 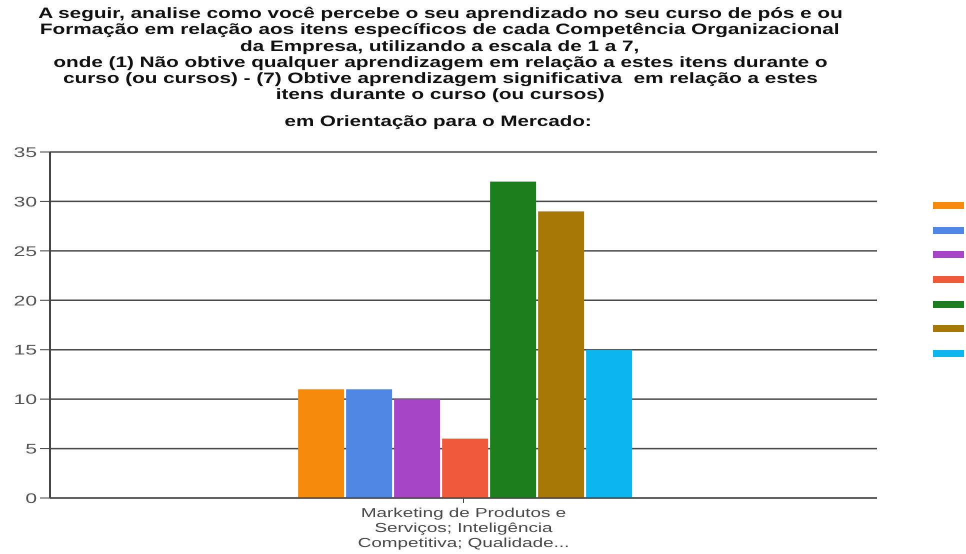 I want to click on y-tick-label: 20, so click(x=26, y=300).